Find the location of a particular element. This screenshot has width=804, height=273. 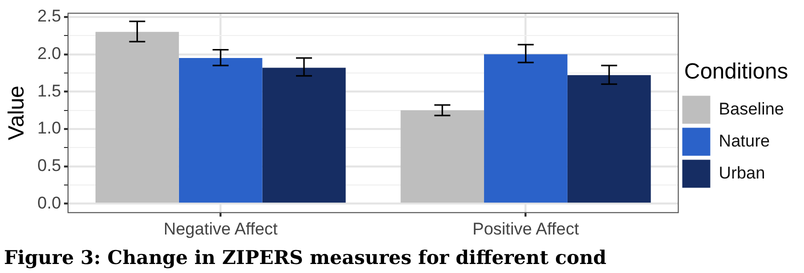

legend-label: Nature is located at coordinates (744, 140).